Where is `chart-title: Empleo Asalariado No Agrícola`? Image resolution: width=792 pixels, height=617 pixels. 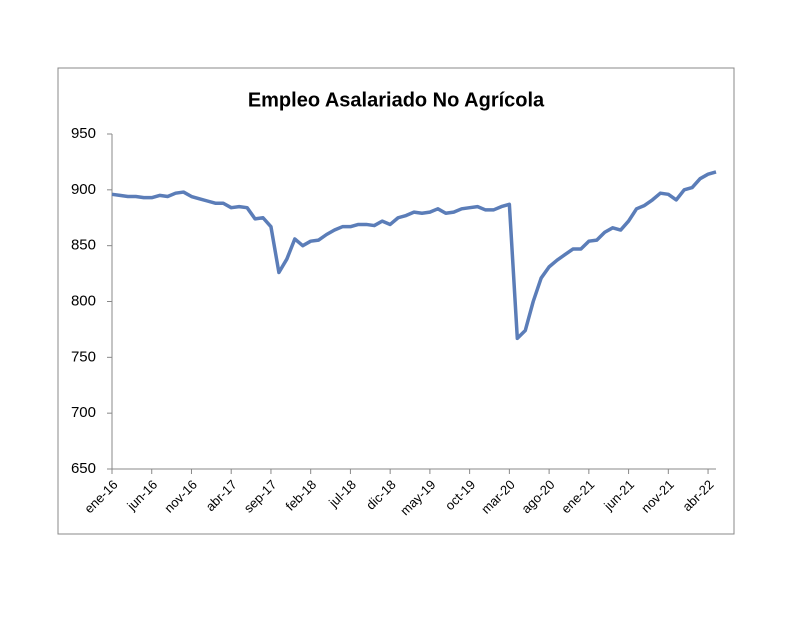 chart-title: Empleo Asalariado No Agrícola is located at coordinates (396, 100).